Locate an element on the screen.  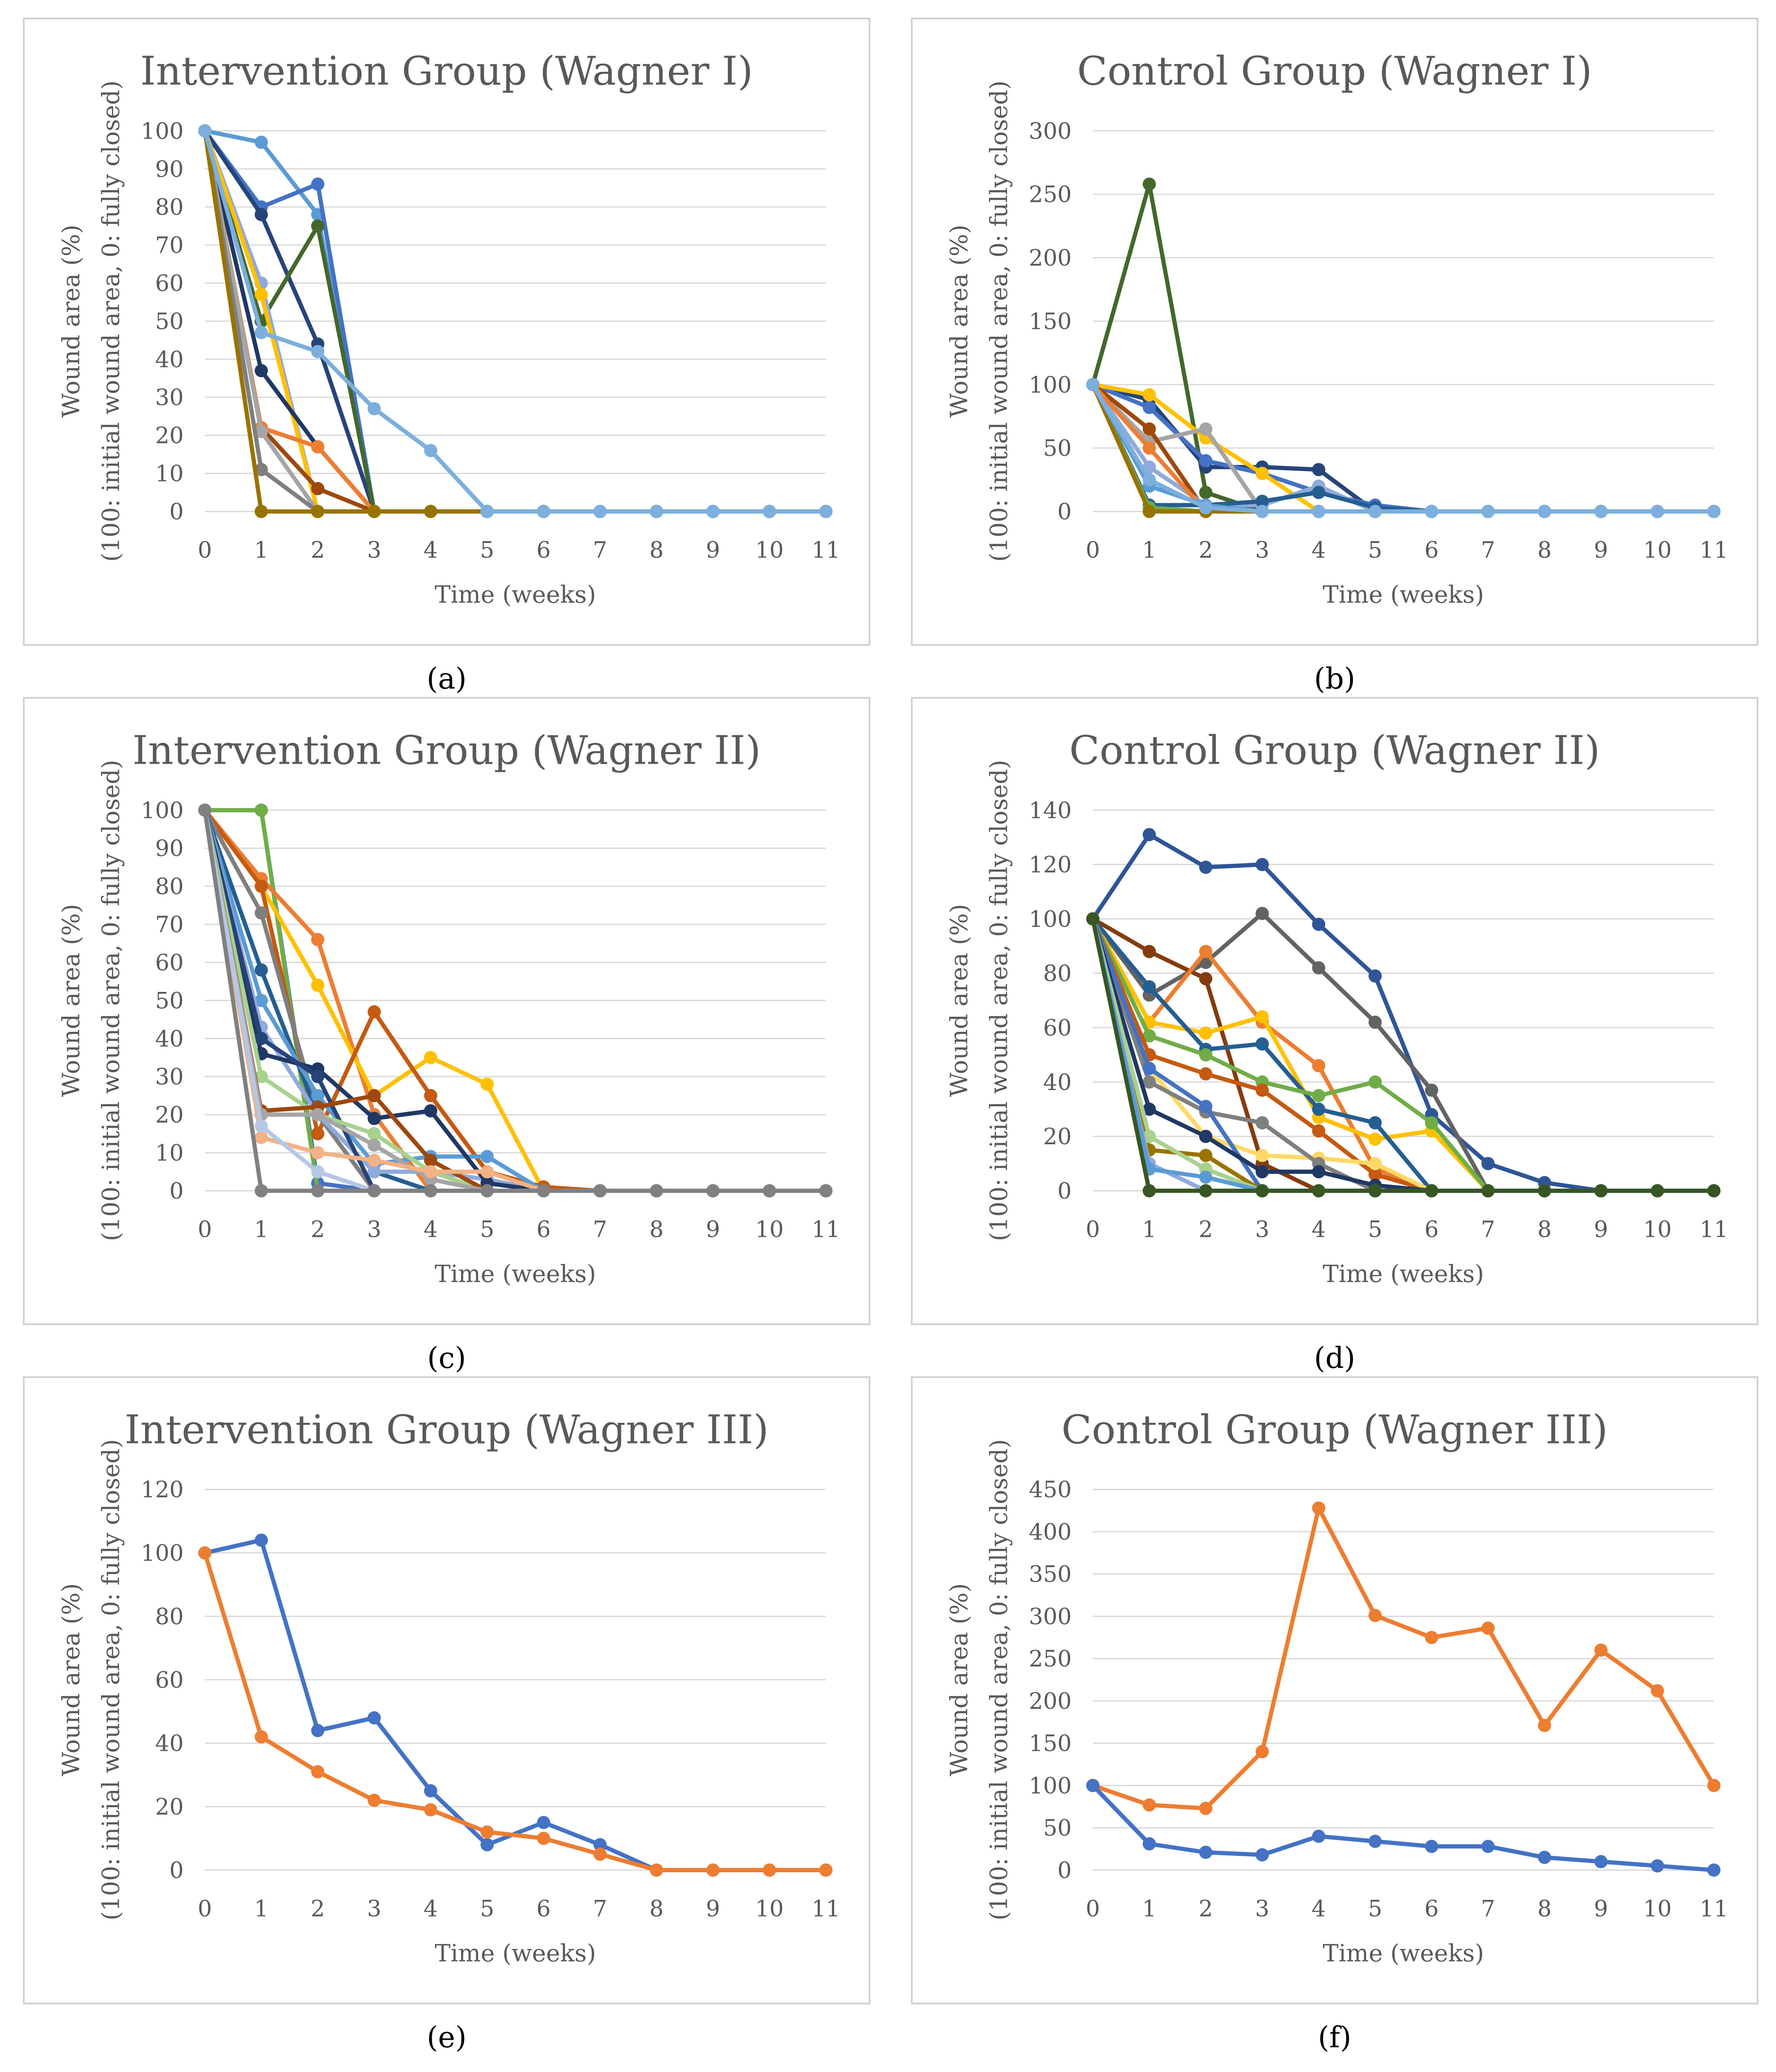
x-tick-label: 6 is located at coordinates (1432, 1909).